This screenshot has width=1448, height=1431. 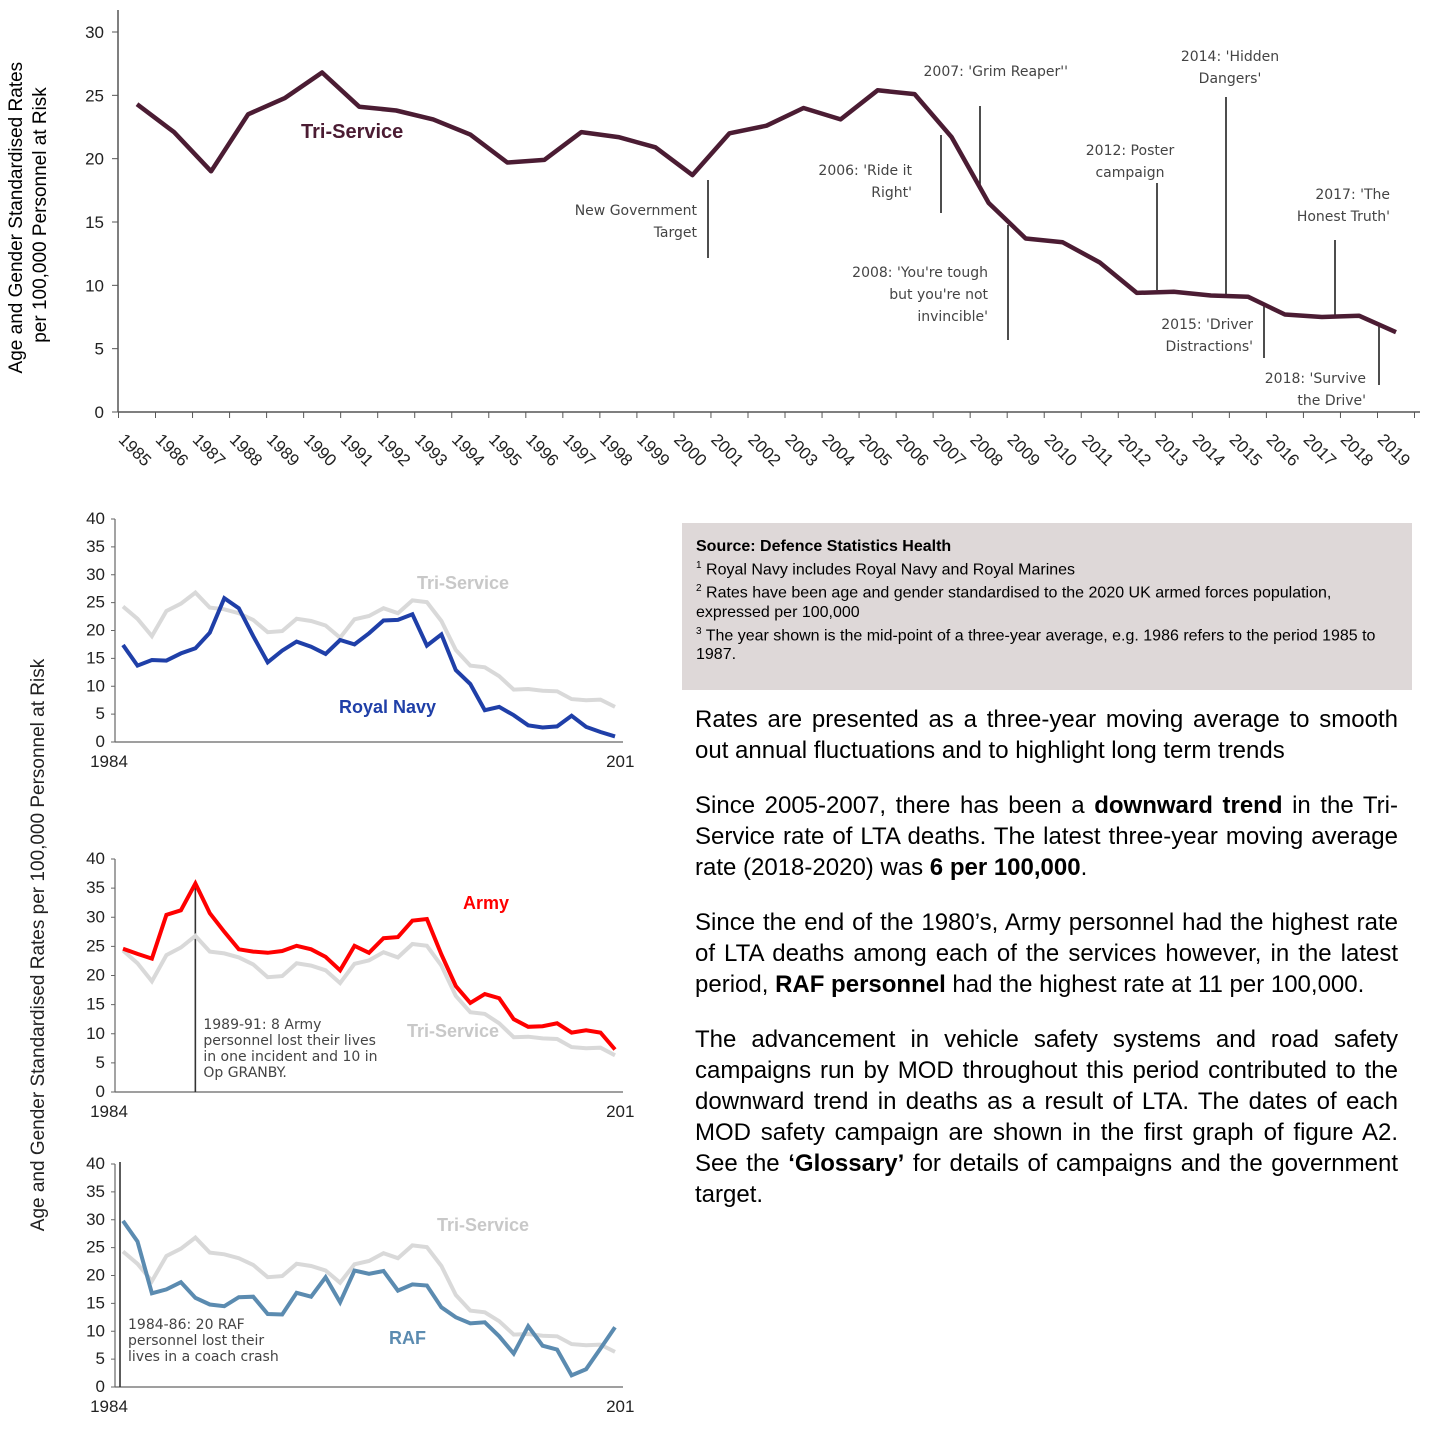 What do you see at coordinates (727, 450) in the screenshot?
I see `main-x-tick-label: 2001` at bounding box center [727, 450].